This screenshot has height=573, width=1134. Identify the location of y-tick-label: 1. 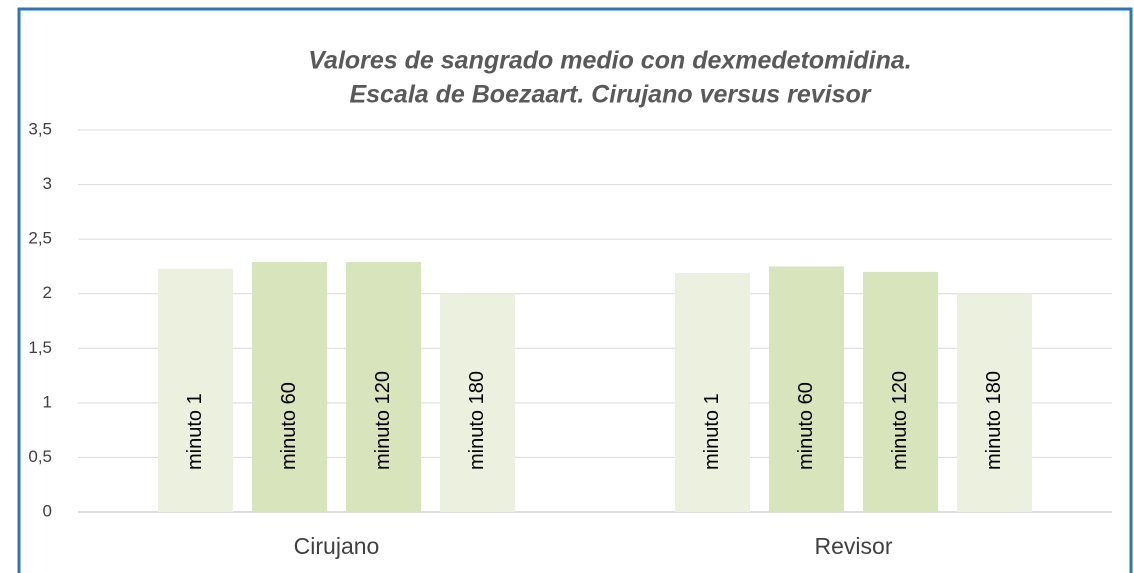
(47, 401).